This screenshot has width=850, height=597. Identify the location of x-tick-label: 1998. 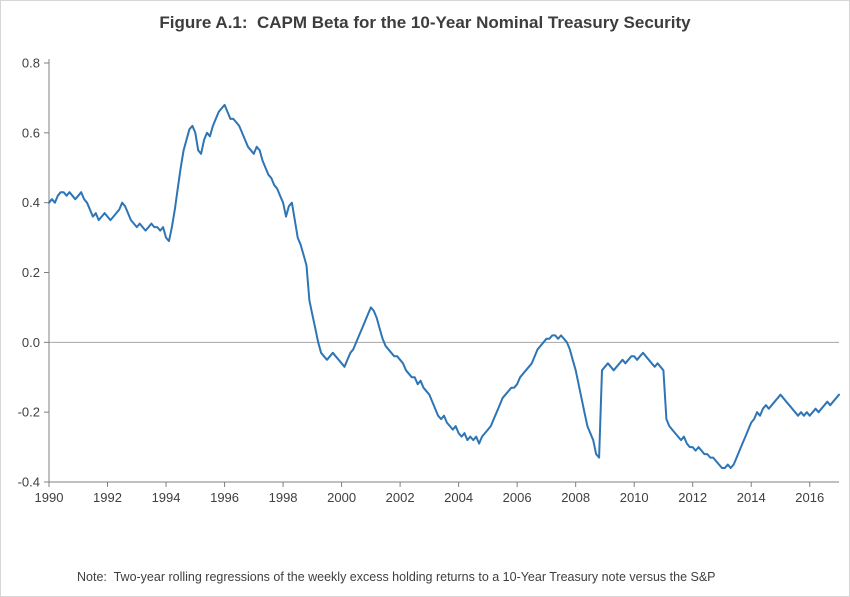
(283, 497).